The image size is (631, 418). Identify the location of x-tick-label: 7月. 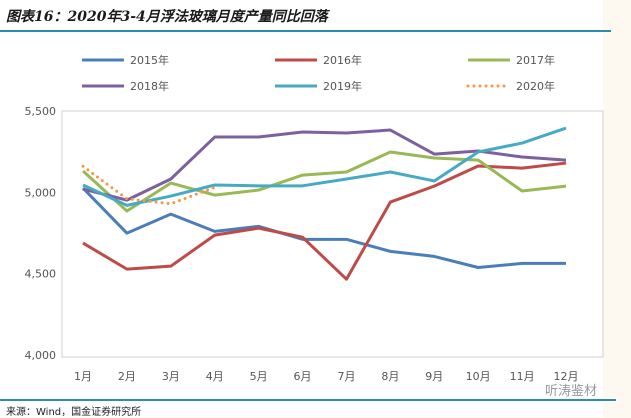
(346, 376).